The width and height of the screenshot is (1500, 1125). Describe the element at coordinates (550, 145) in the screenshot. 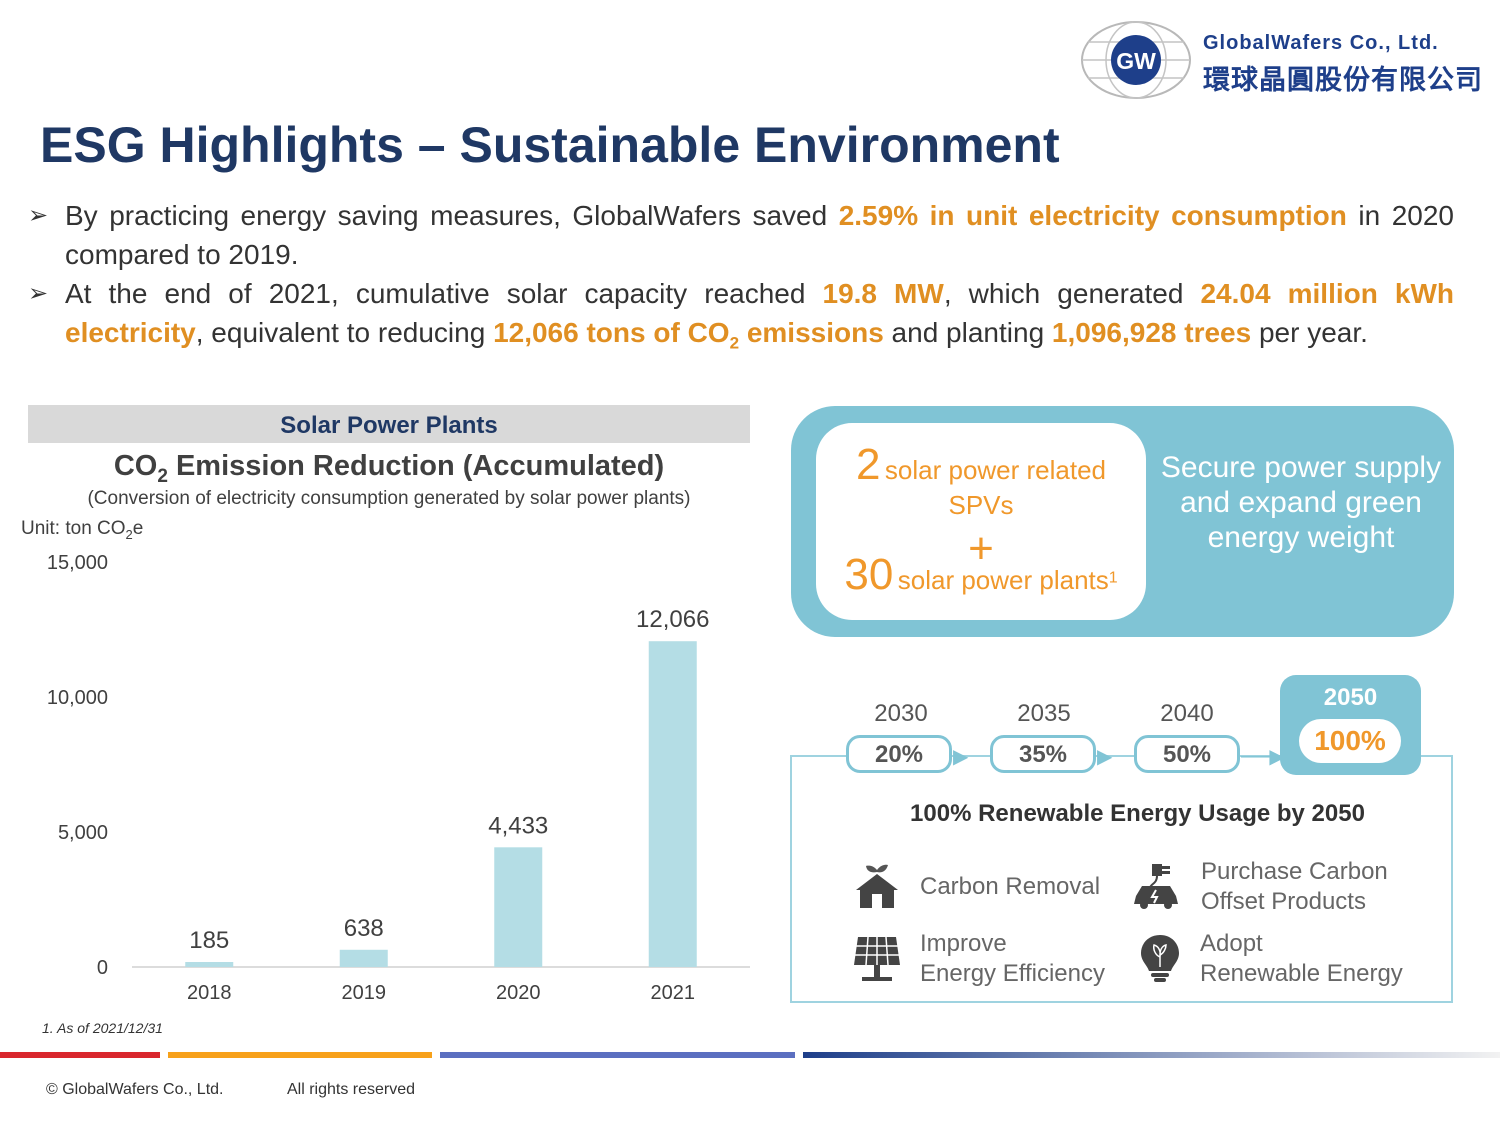

I see `page-title: ESG Highlights – Sustainable Environment` at that location.